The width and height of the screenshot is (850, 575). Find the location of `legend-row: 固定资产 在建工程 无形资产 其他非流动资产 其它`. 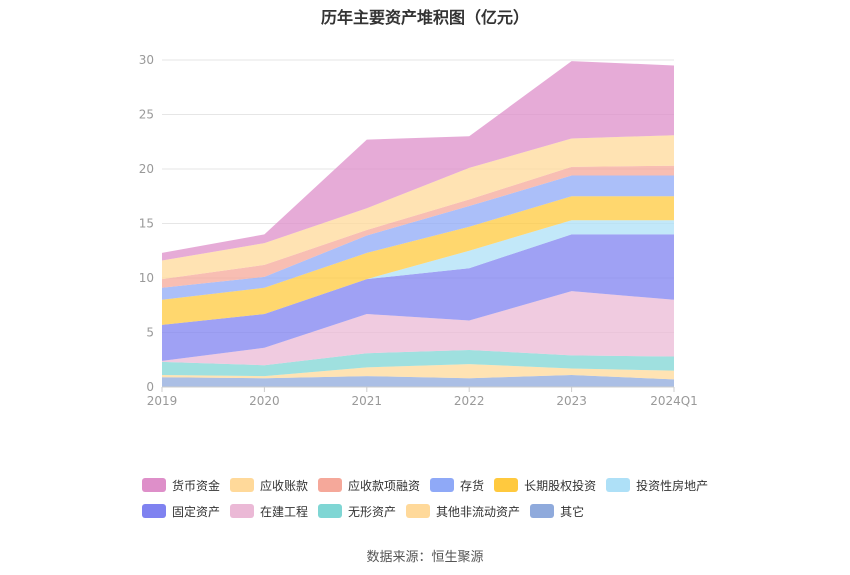

legend-row: 固定资产 在建工程 无形资产 其他非流动资产 其它 is located at coordinates (442, 511).